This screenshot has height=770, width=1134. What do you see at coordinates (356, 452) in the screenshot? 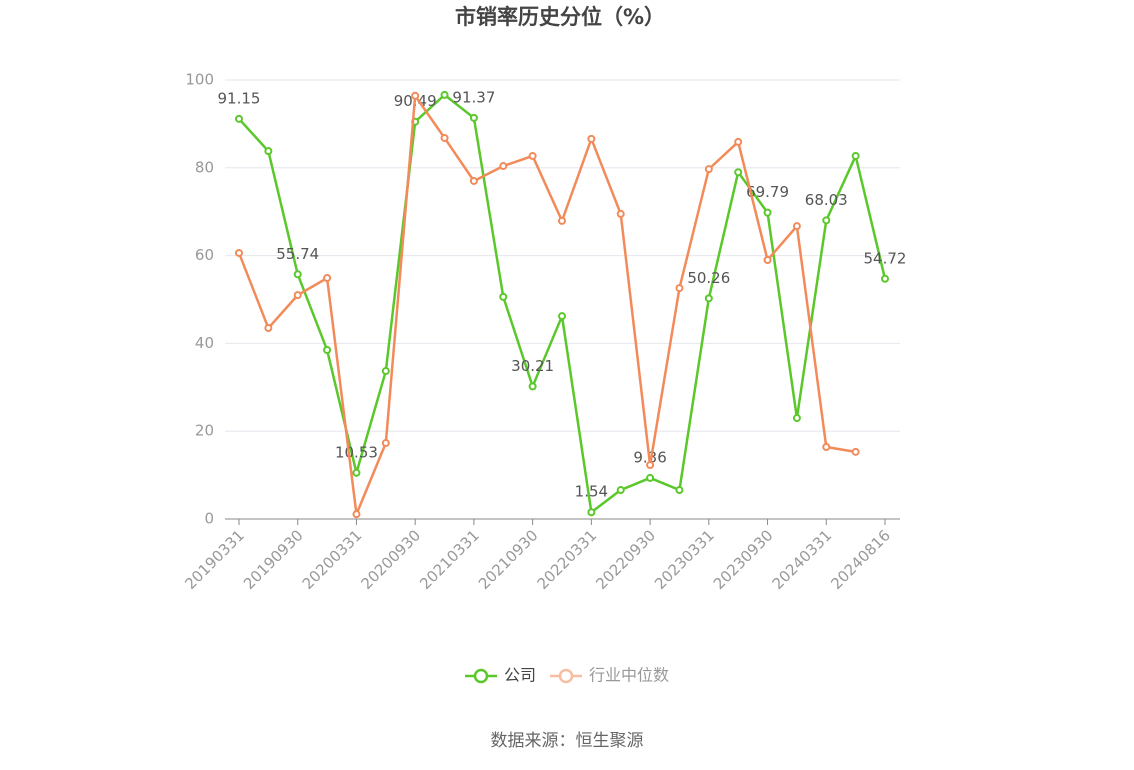
I see `data-label: 10.53` at bounding box center [356, 452].